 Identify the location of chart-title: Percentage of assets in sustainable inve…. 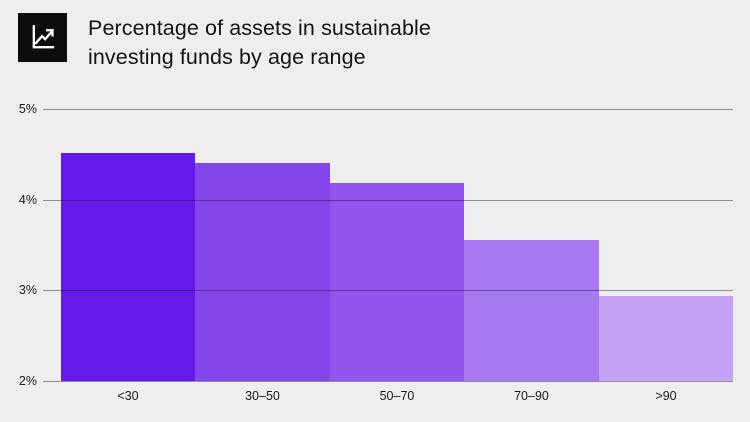
(259, 42).